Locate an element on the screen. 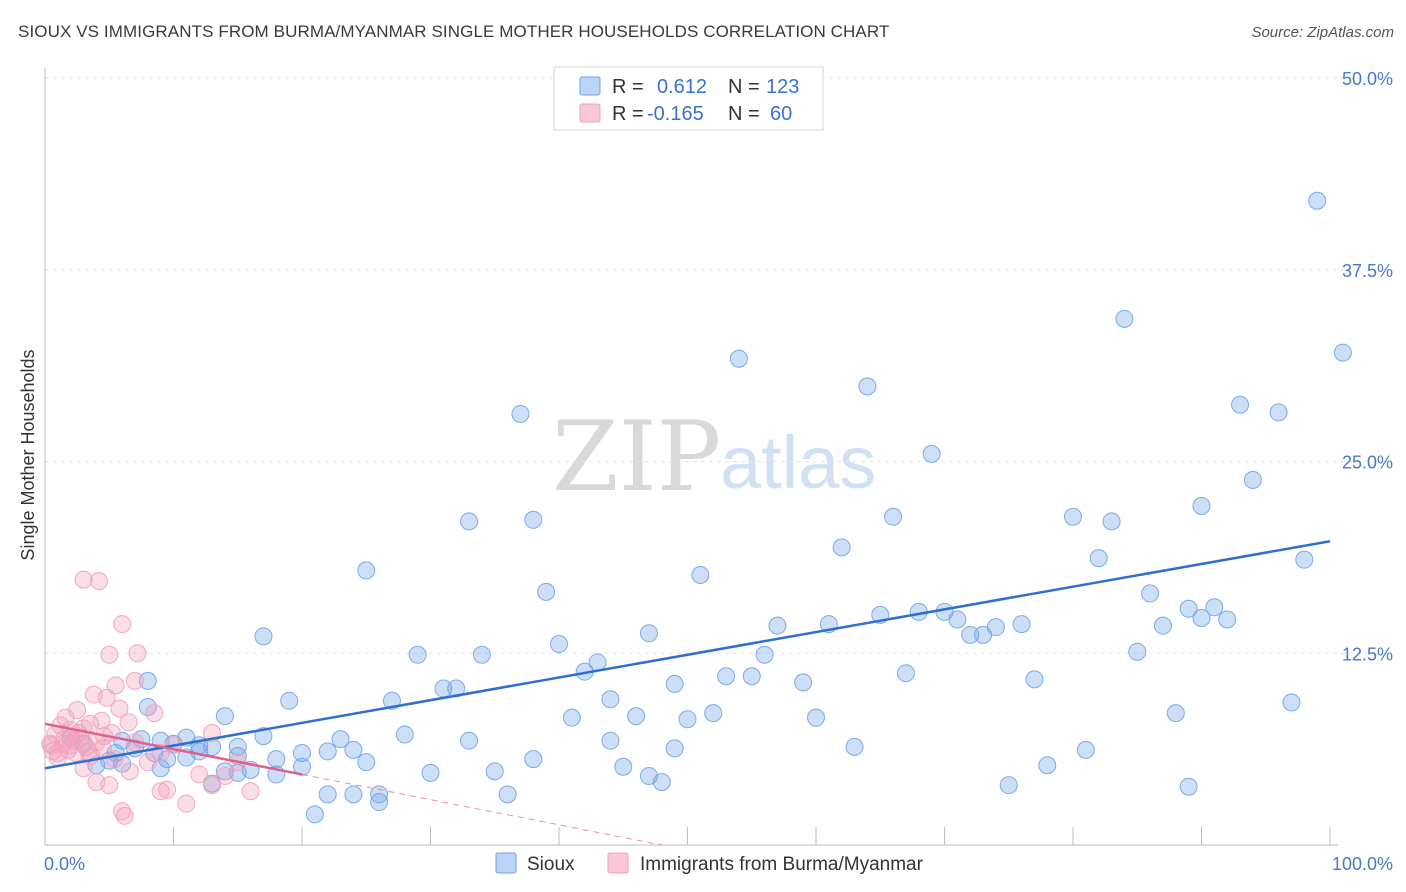  x-tick-label-1: 100.0% is located at coordinates (1362, 864).